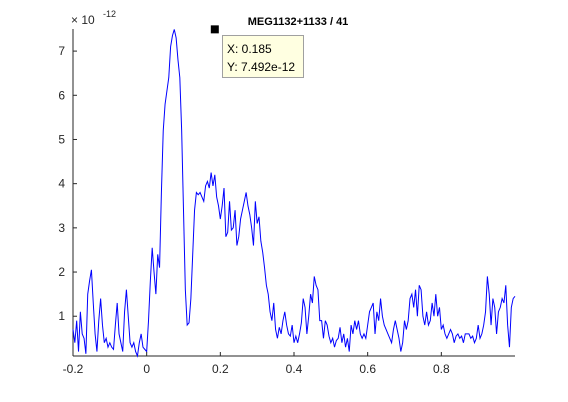 This screenshot has height=402, width=568. I want to click on x-tick-label: 0, so click(146, 369).